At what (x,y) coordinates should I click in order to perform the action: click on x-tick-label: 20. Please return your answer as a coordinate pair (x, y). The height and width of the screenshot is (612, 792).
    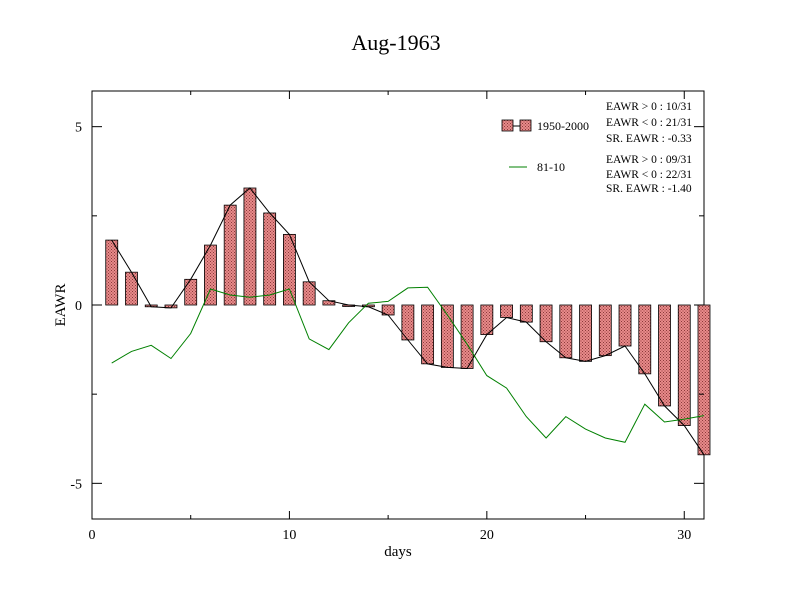
    Looking at the image, I should click on (487, 535).